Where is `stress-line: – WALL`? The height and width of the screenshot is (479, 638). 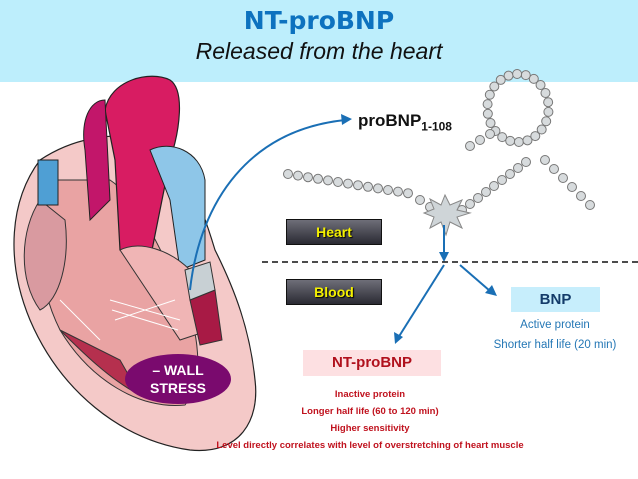
stress-line: – WALL is located at coordinates (178, 370).